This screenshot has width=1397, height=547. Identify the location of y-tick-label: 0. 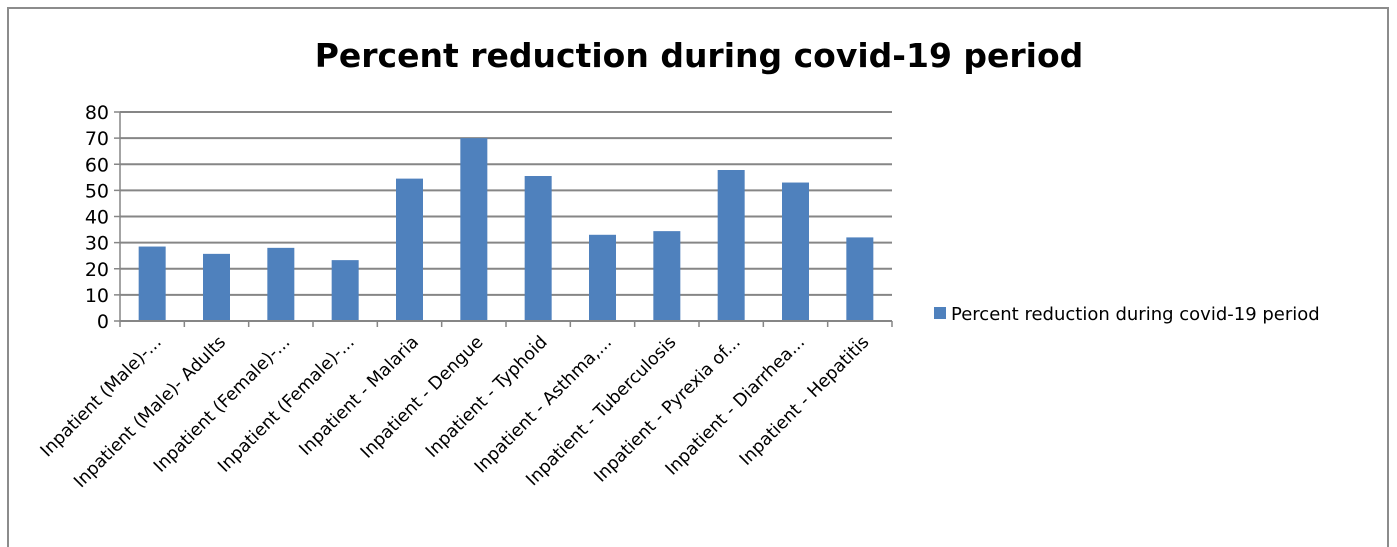
(103, 322).